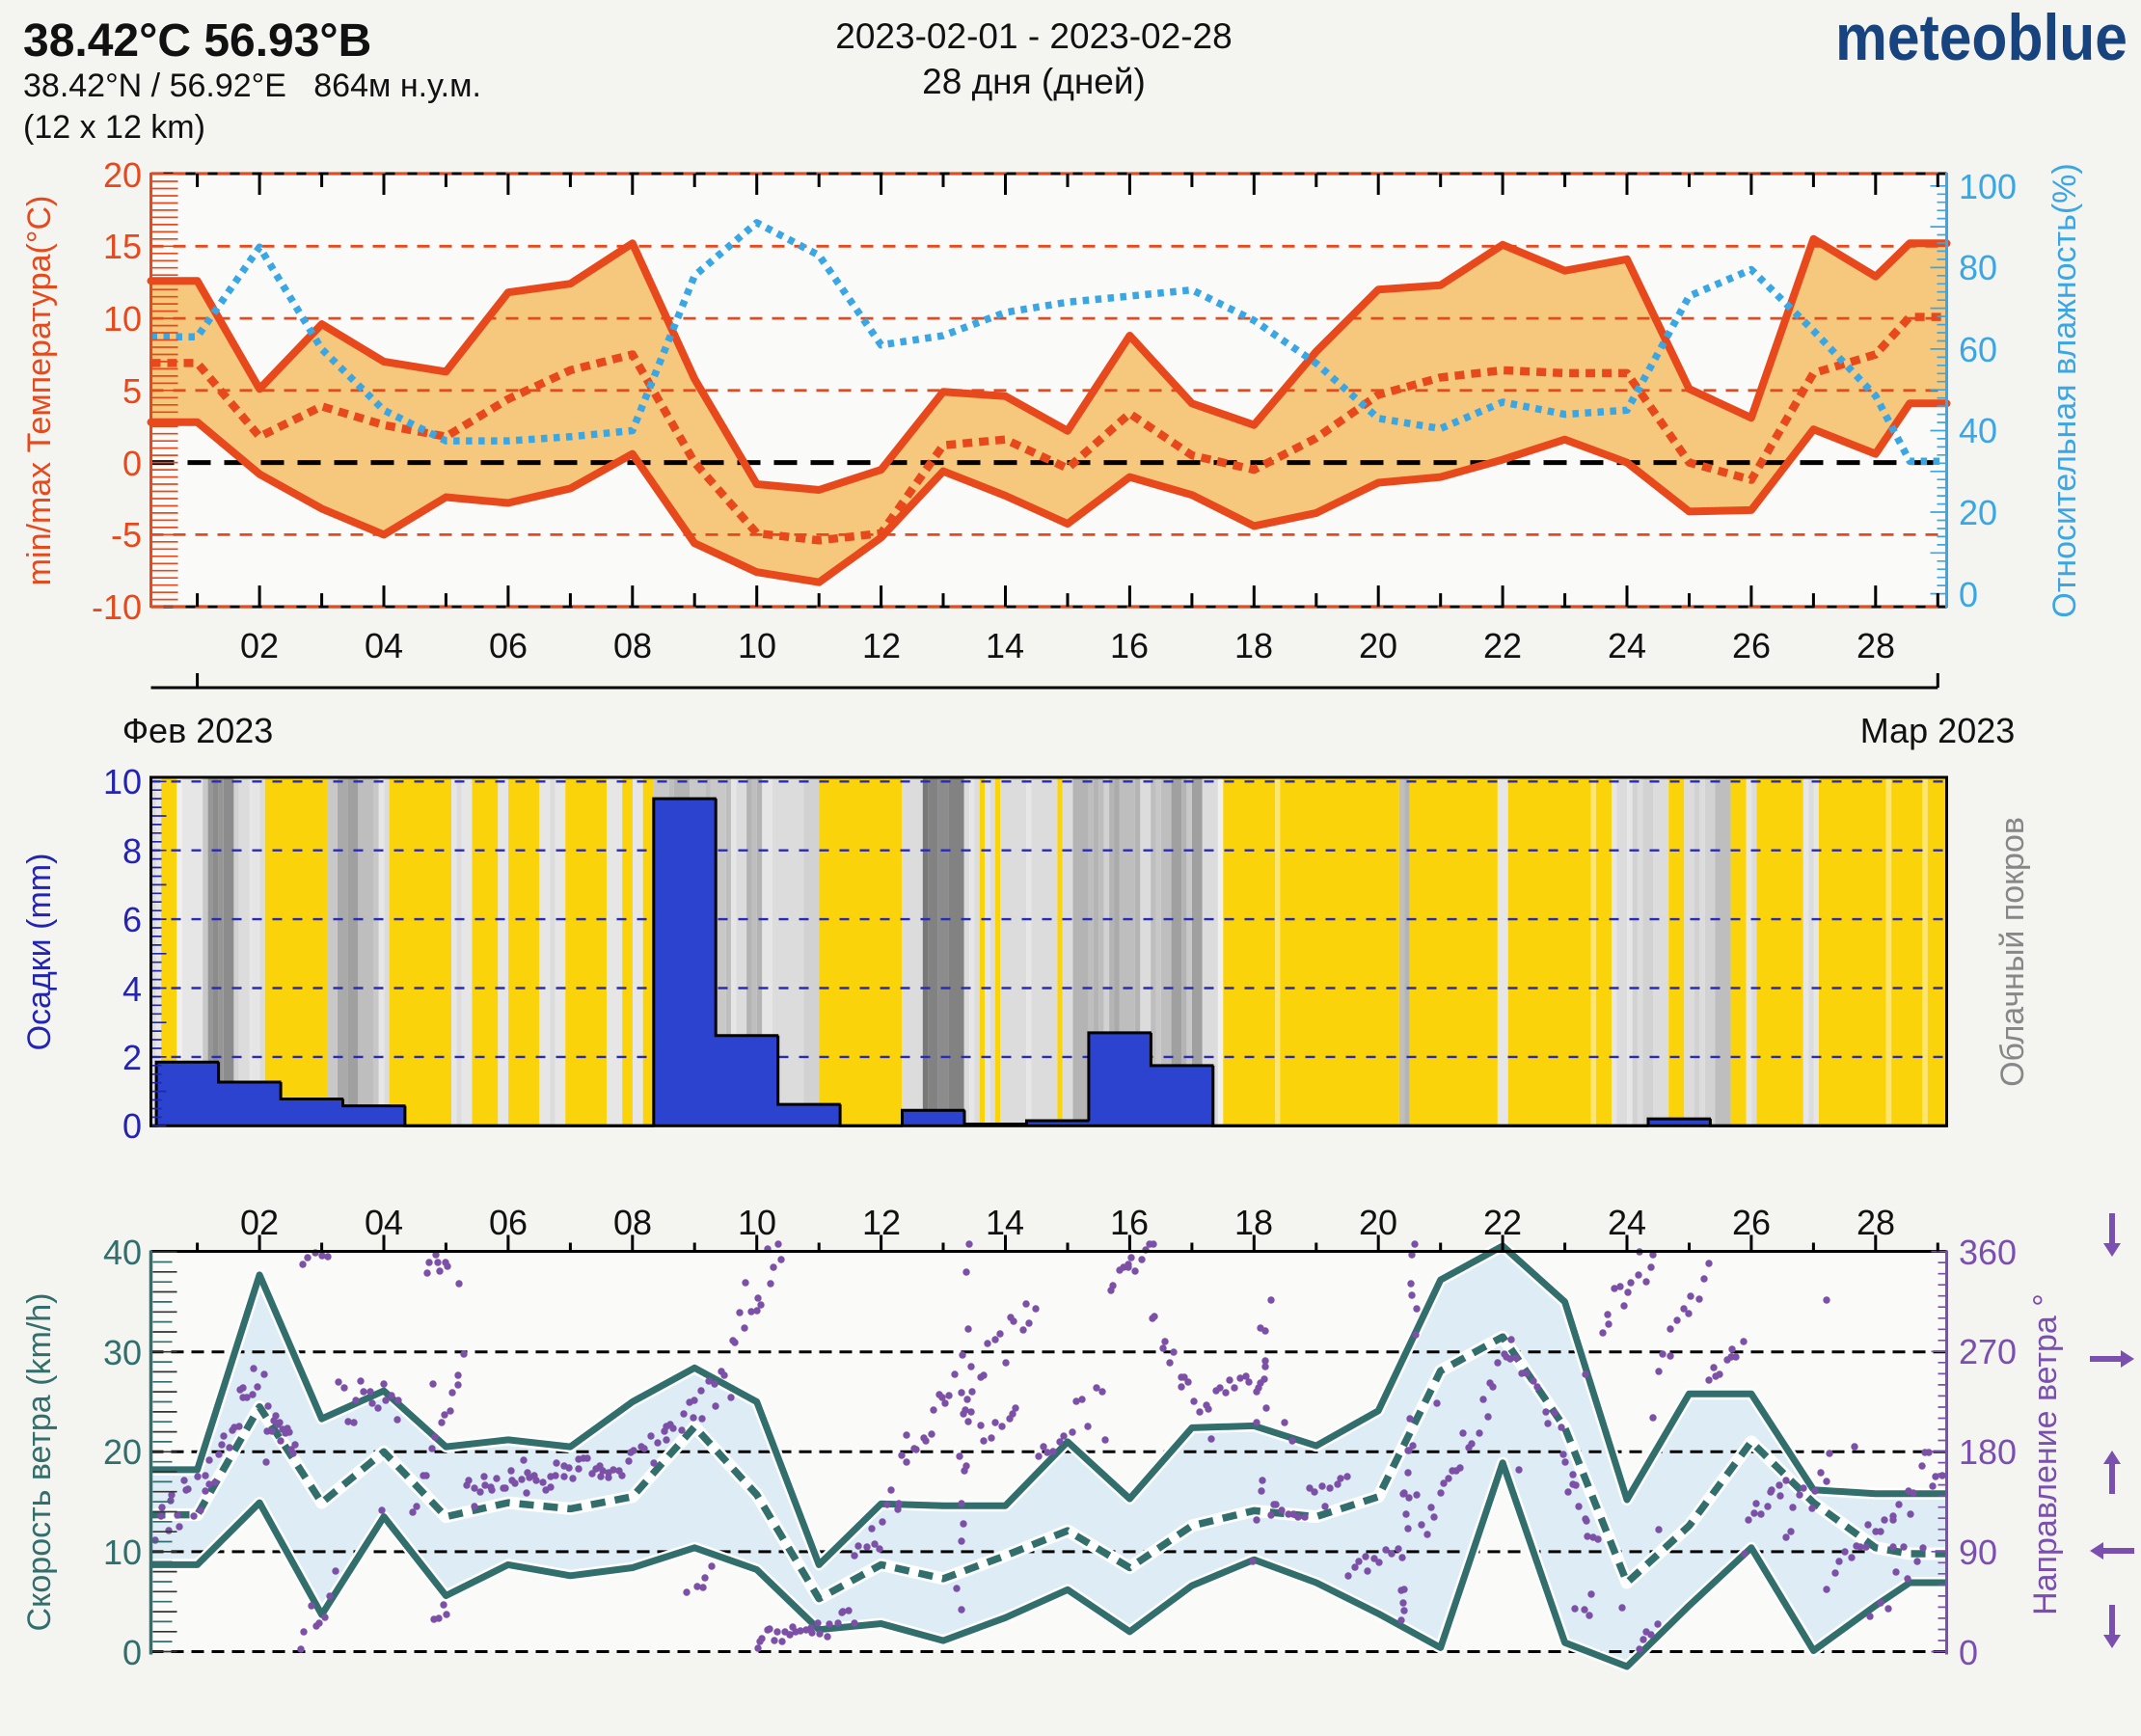  I want to click on svg-text: 180, so click(1988, 1452).